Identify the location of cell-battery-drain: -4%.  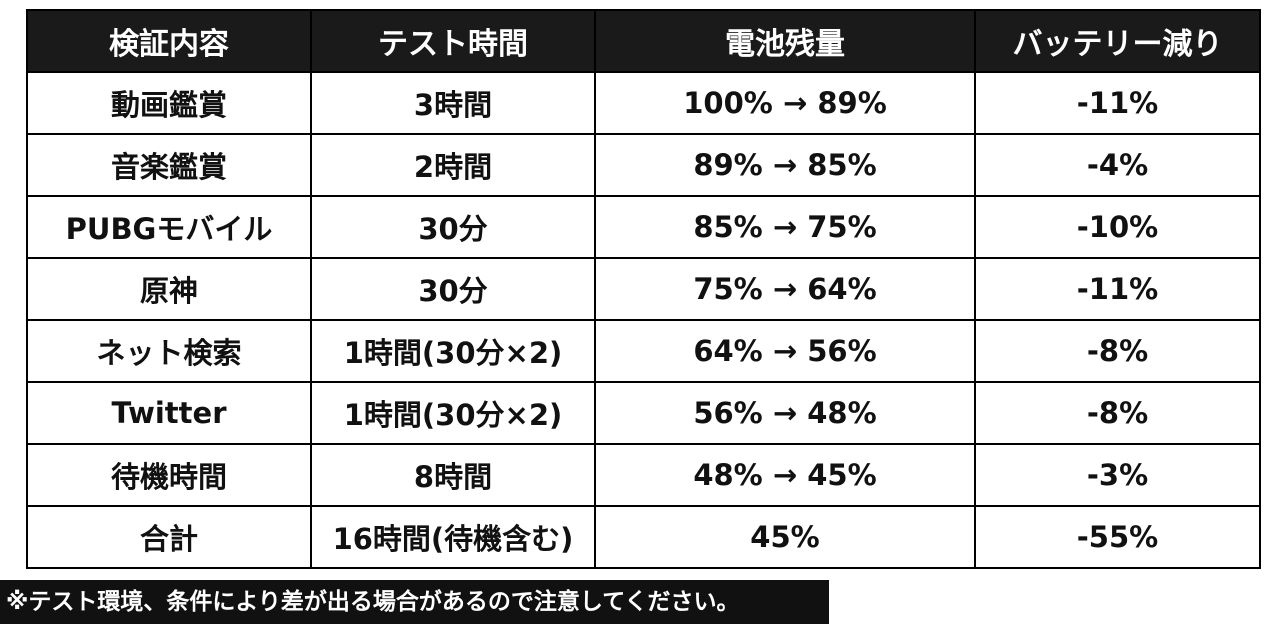
(1117, 165).